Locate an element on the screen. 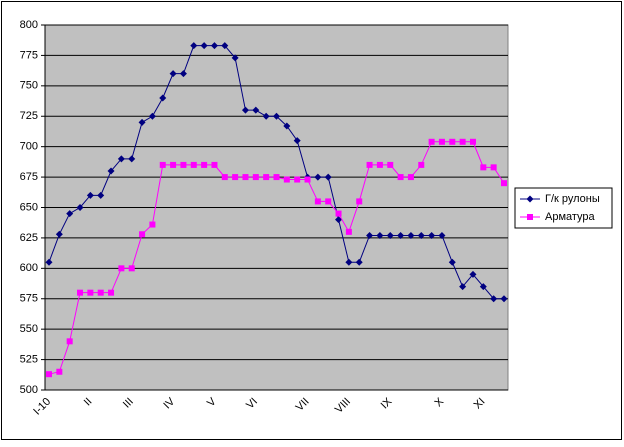 Image resolution: width=624 pixels, height=447 pixels. y-tick-label: 525 is located at coordinates (29, 359).